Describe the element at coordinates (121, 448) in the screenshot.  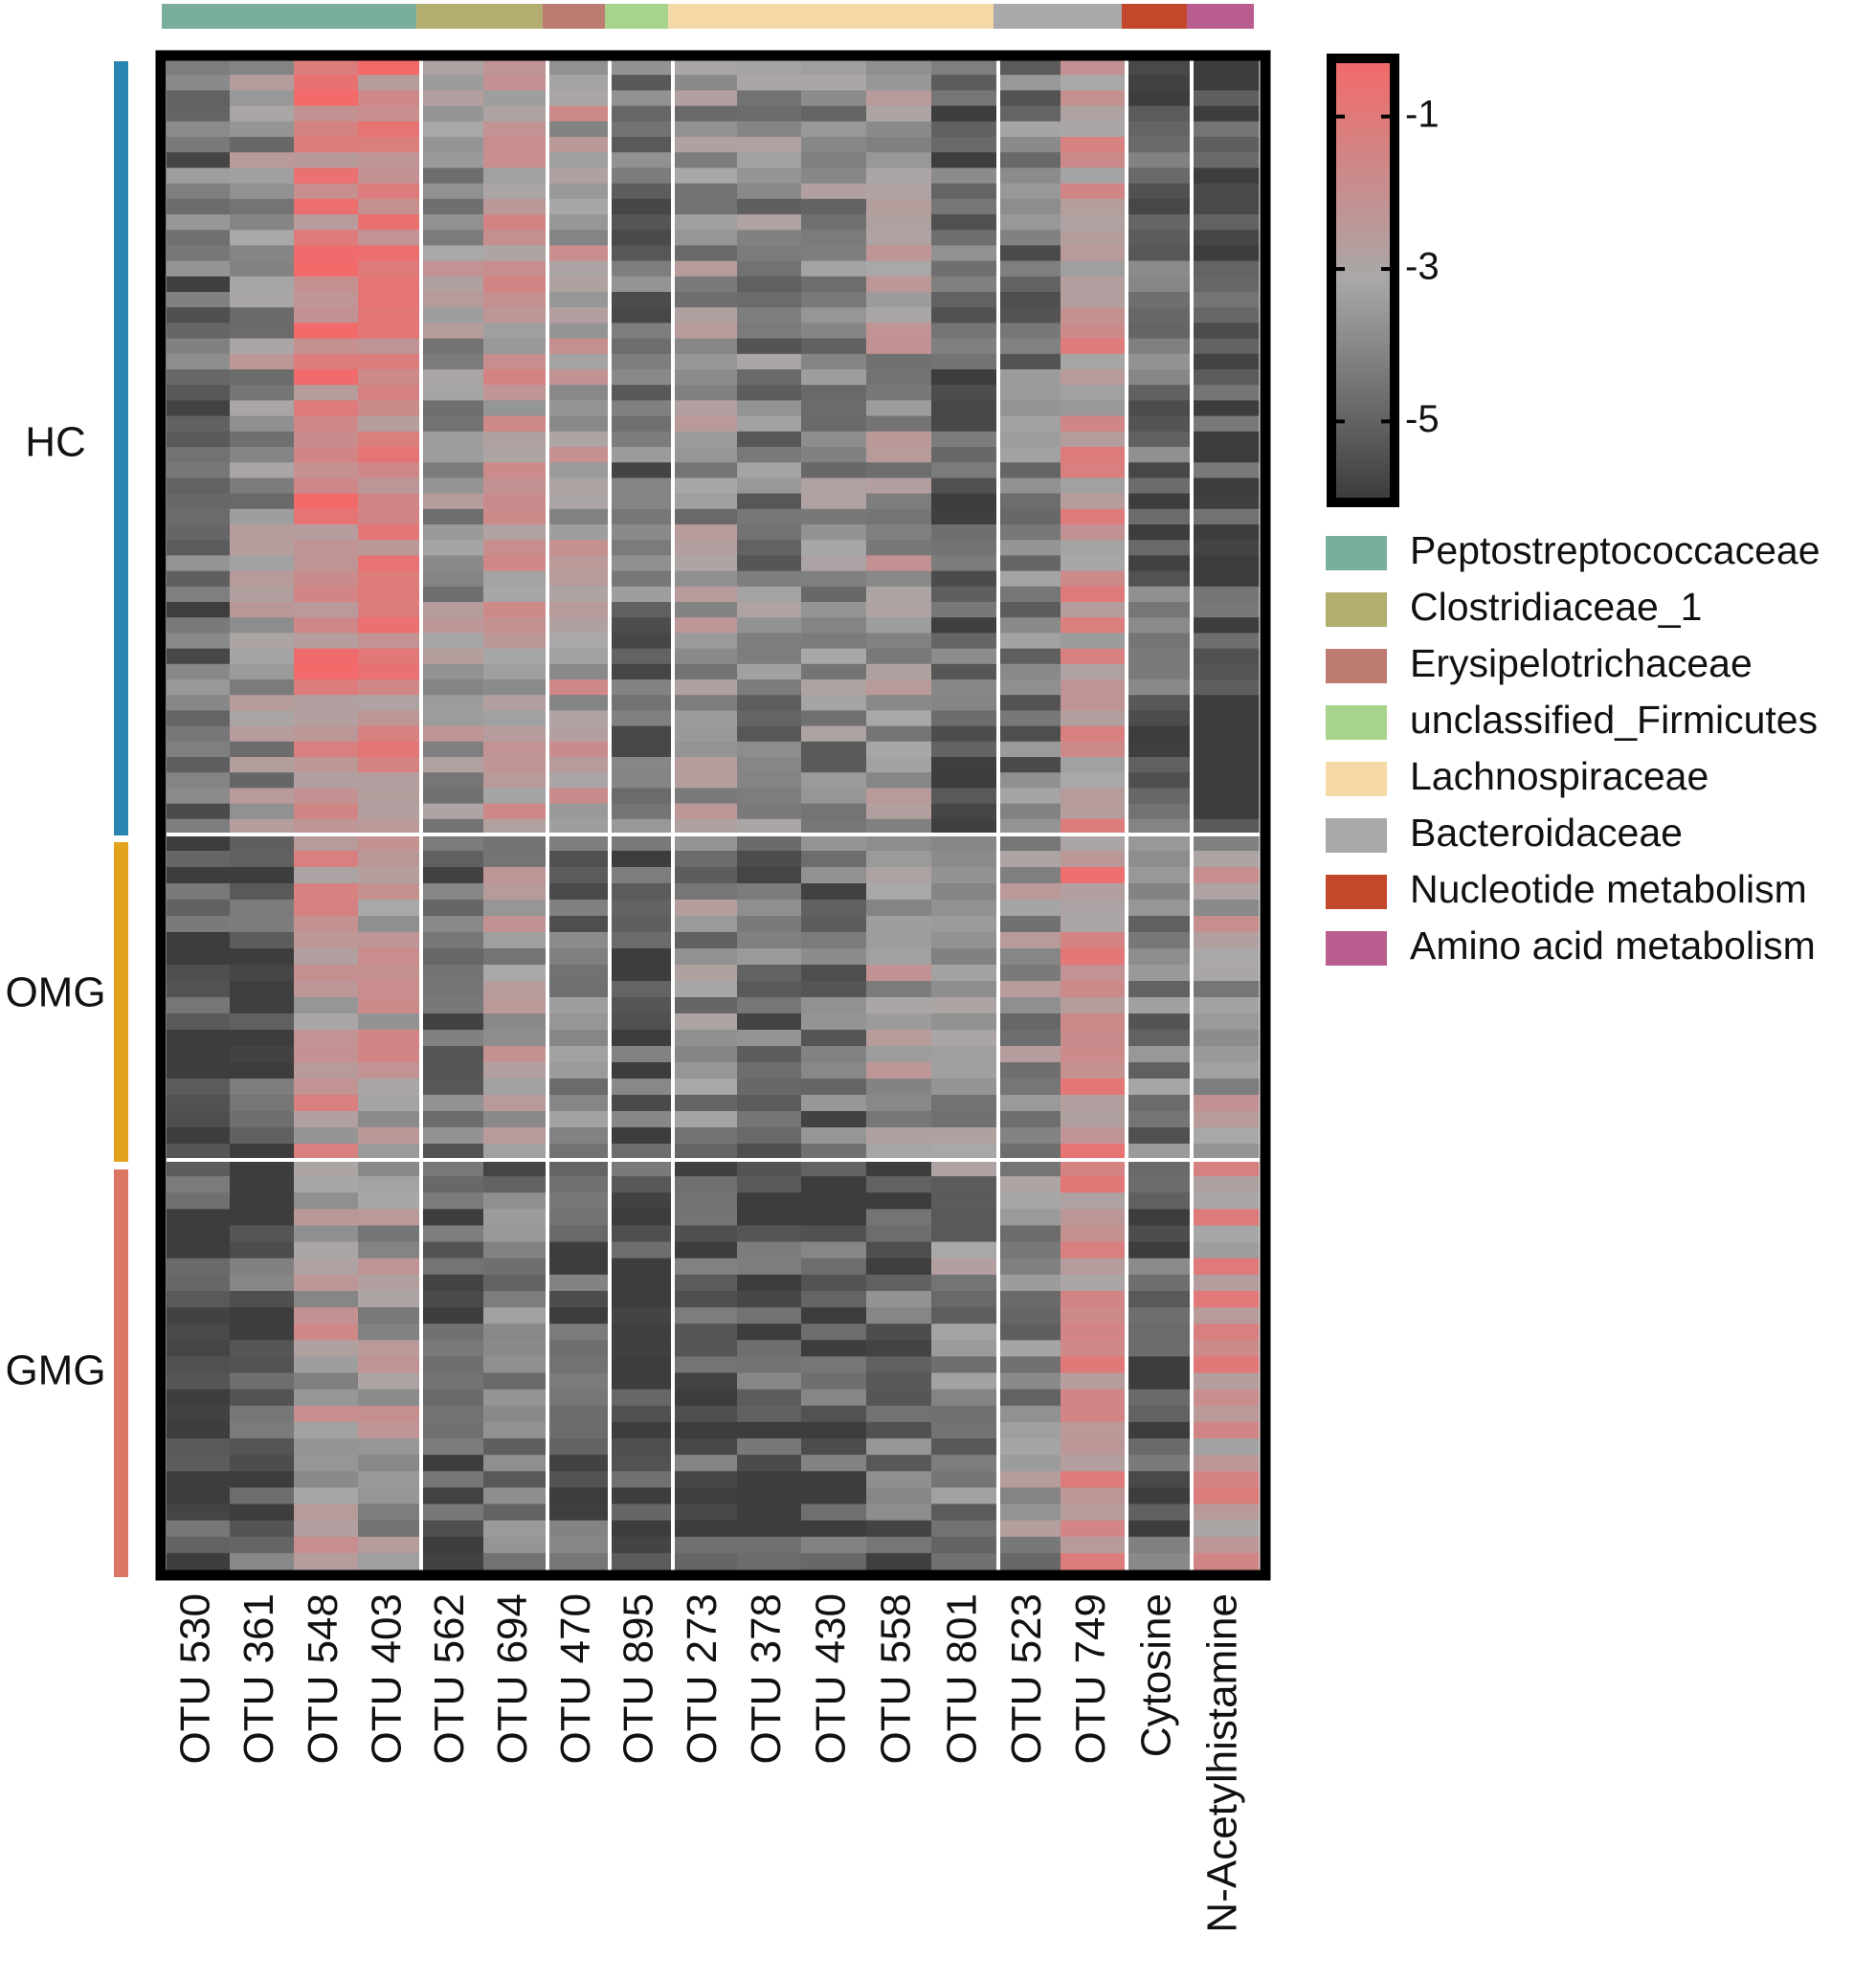
I see `row-group-bar-segment` at that location.